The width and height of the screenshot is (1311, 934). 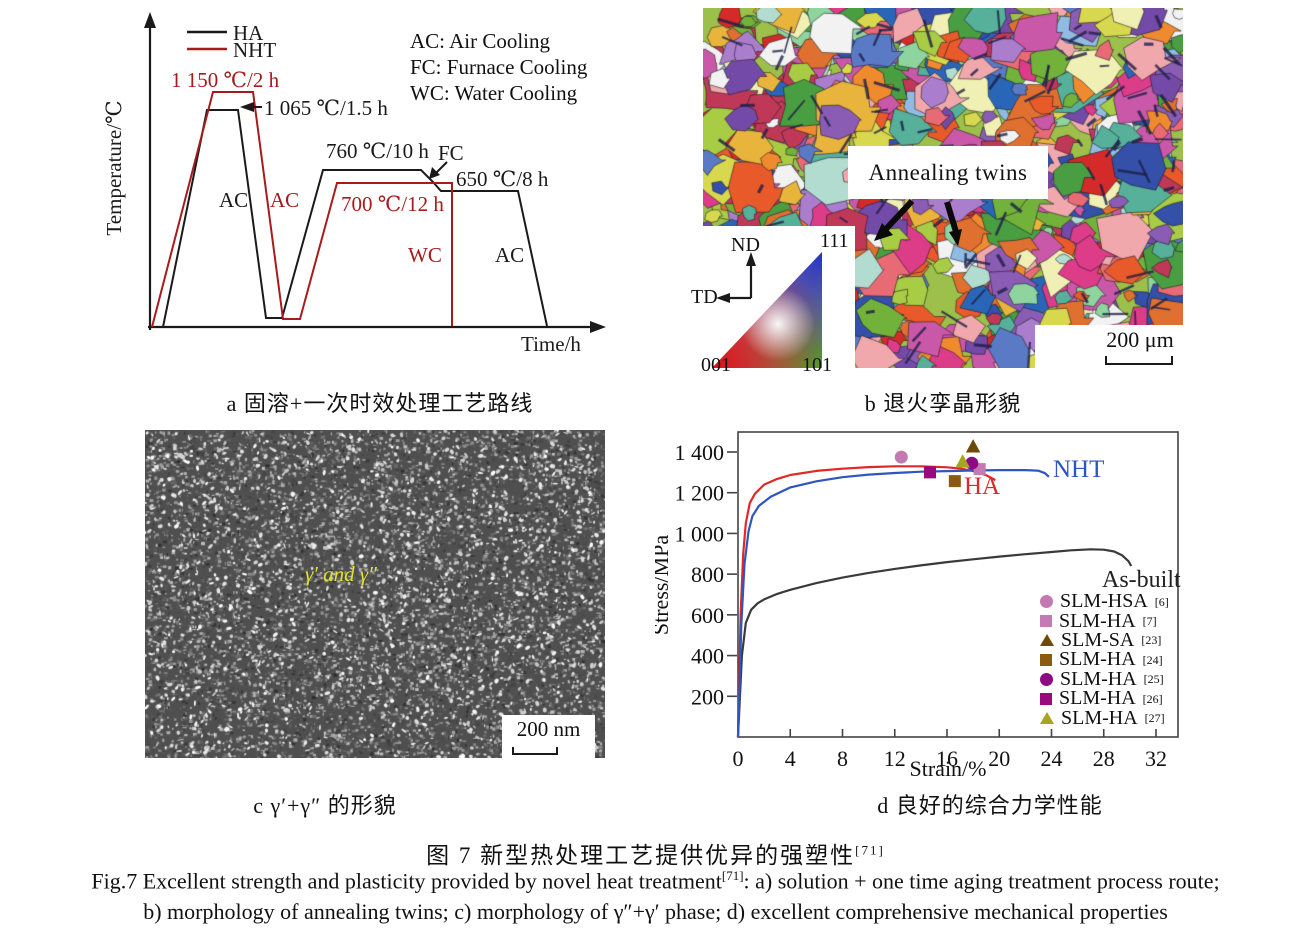 I want to click on legend-item: SLM-SA [23], so click(x=1104, y=639).